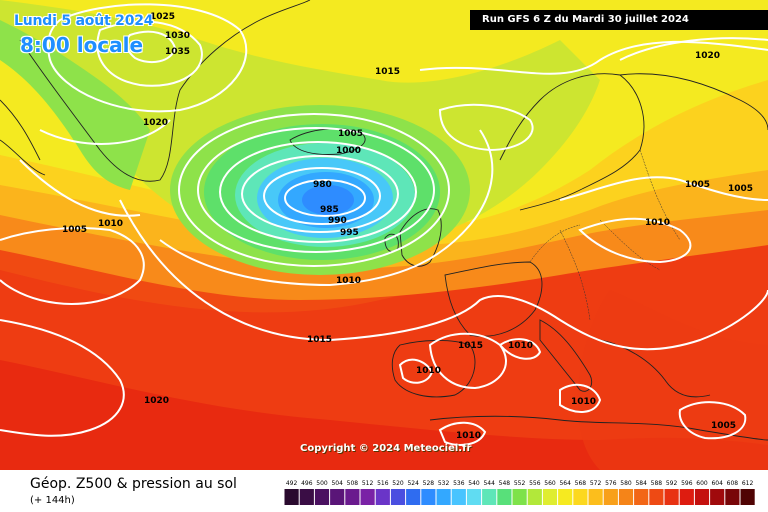 The image size is (768, 512). Describe the element at coordinates (717, 483) in the screenshot. I see `scale-label: 604` at that location.